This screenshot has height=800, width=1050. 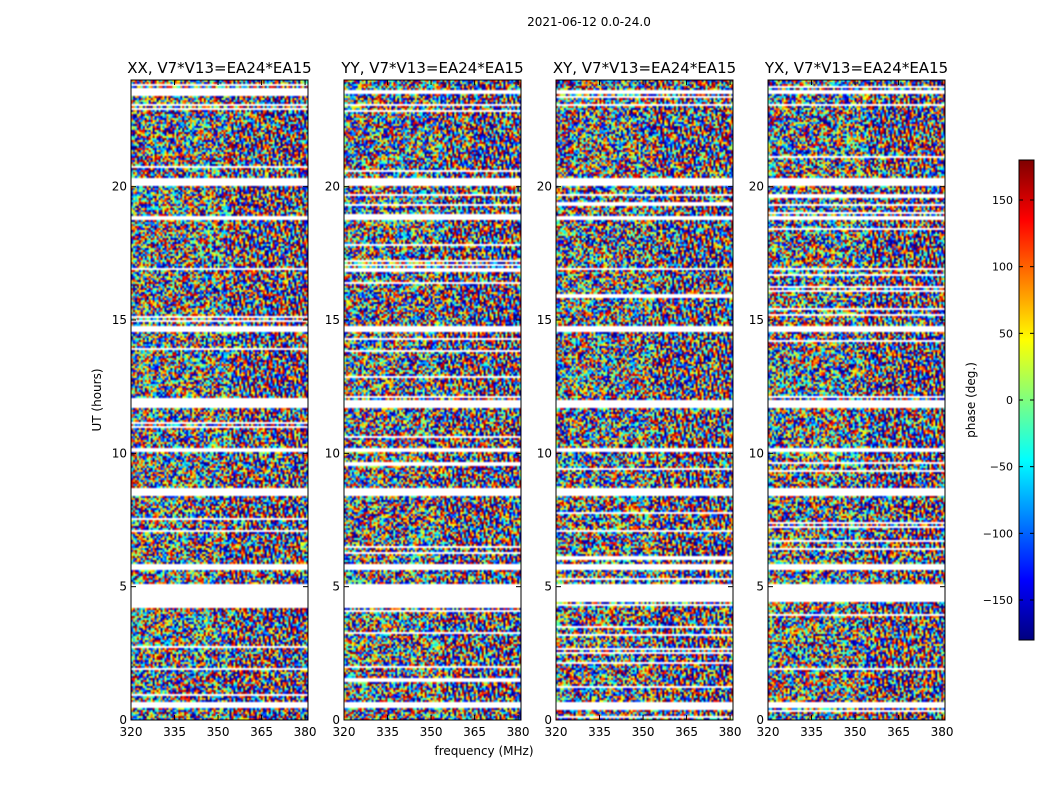 What do you see at coordinates (1006, 333) in the screenshot?
I see `colorbar-tick-label: 50` at bounding box center [1006, 333].